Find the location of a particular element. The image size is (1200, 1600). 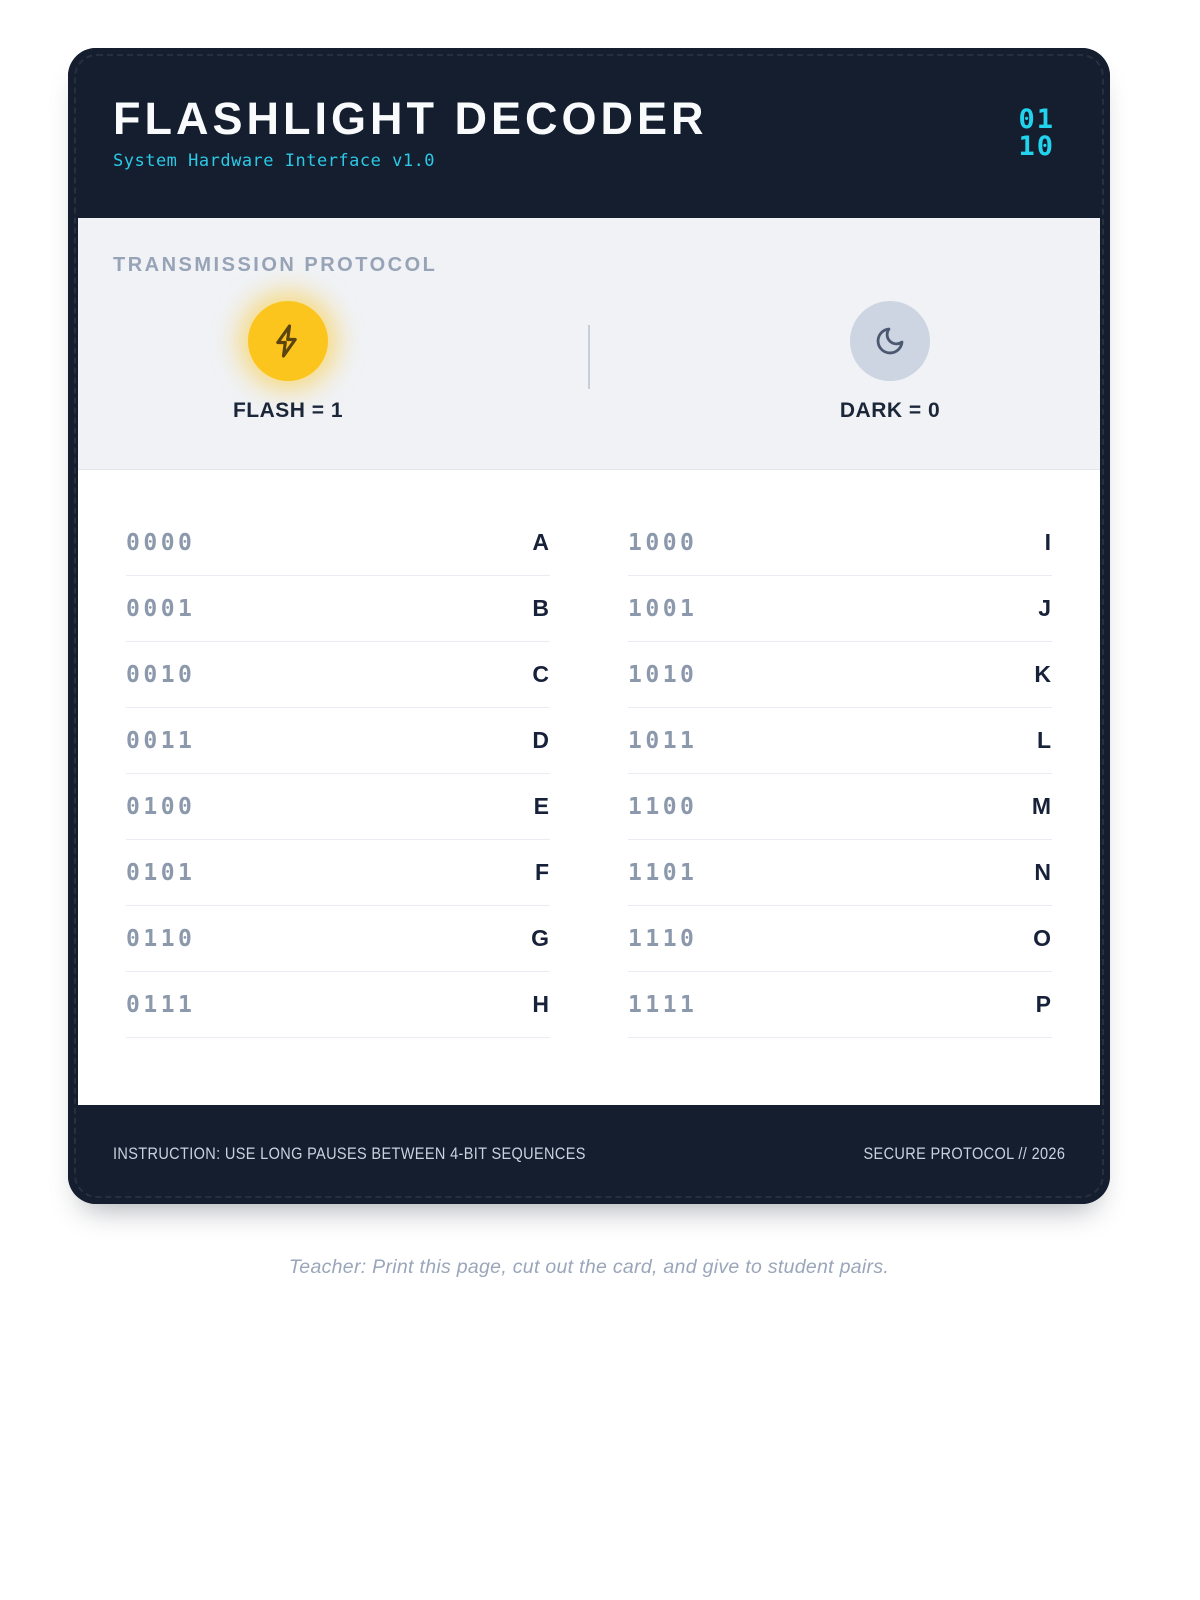

vertical-divider is located at coordinates (589, 357).